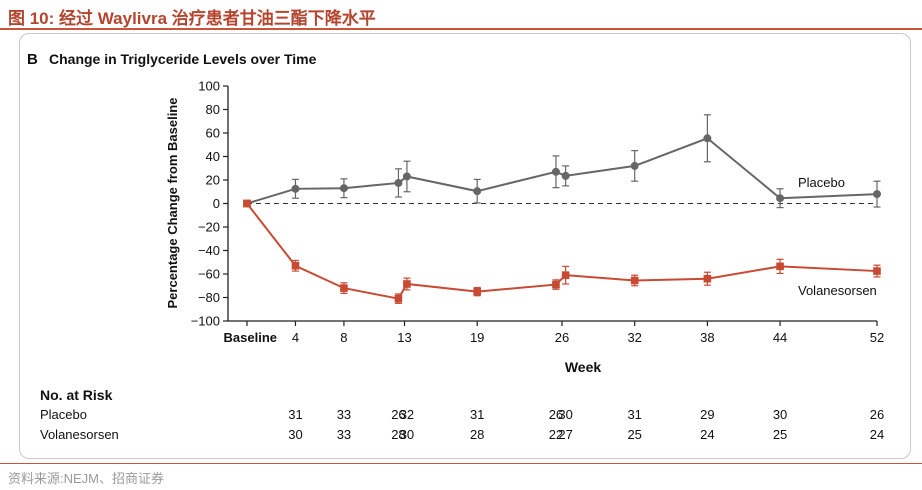 This screenshot has height=490, width=922. What do you see at coordinates (877, 337) in the screenshot?
I see `x-tick-label: 52` at bounding box center [877, 337].